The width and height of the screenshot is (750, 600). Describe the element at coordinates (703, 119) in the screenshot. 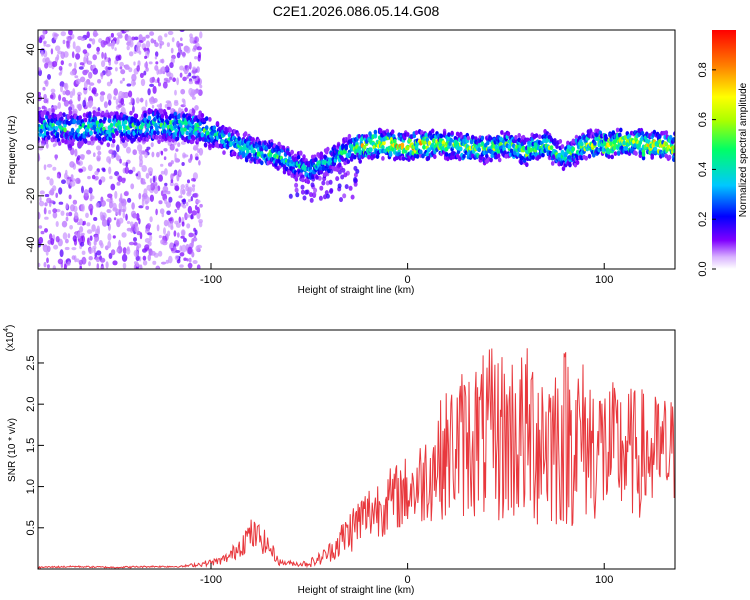

I see `colorbar-tick-label: 0.6` at that location.